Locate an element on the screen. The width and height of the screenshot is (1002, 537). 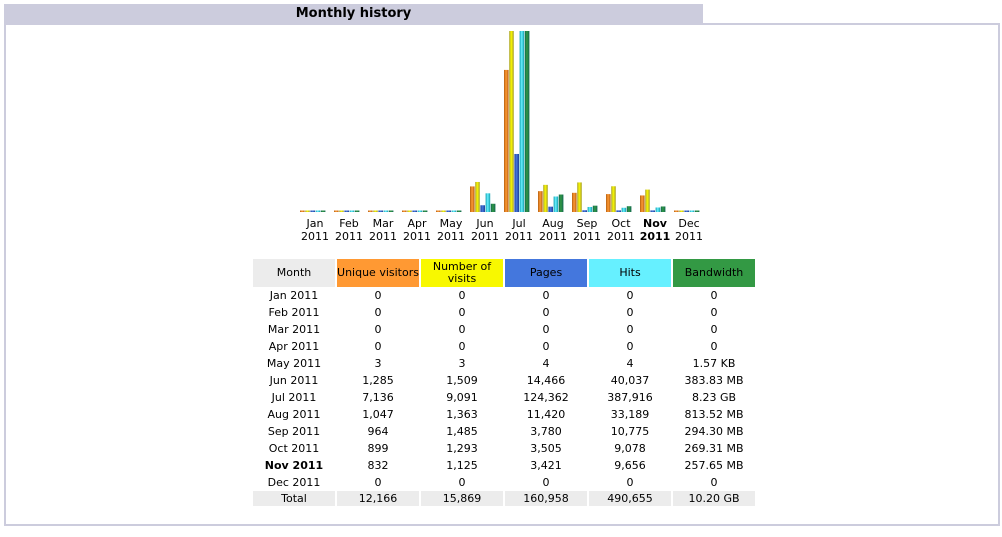
table-row: Apr 2011 0 0 0 0 0 is located at coordinates (504, 346).